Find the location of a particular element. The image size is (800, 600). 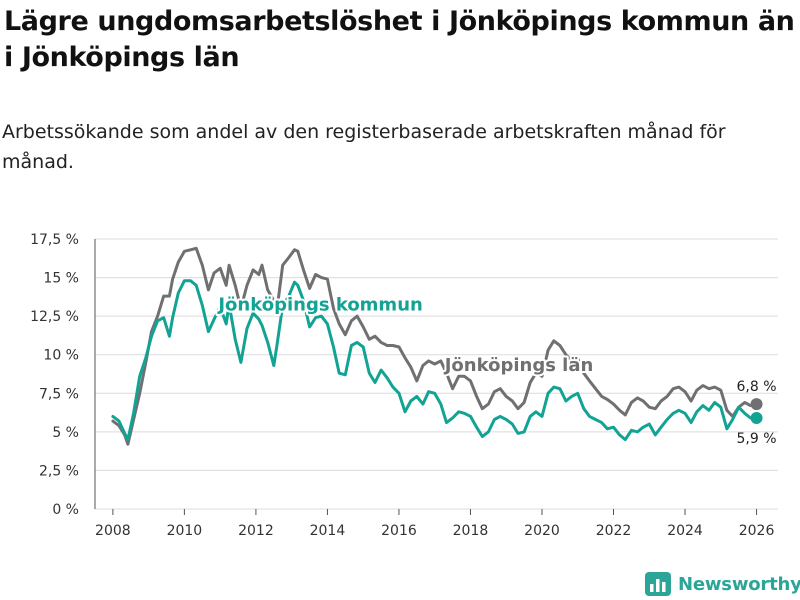

endpoint-marker-lan is located at coordinates (756, 404).